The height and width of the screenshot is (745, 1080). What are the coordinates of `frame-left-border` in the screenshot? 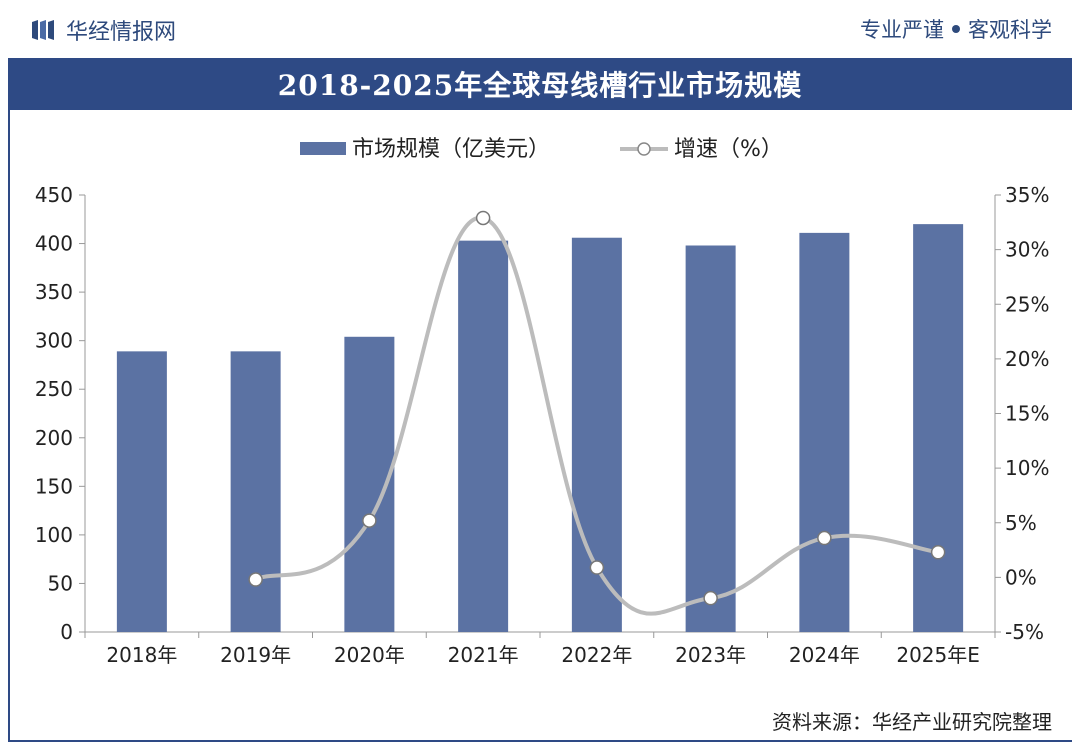 It's located at (9, 375).